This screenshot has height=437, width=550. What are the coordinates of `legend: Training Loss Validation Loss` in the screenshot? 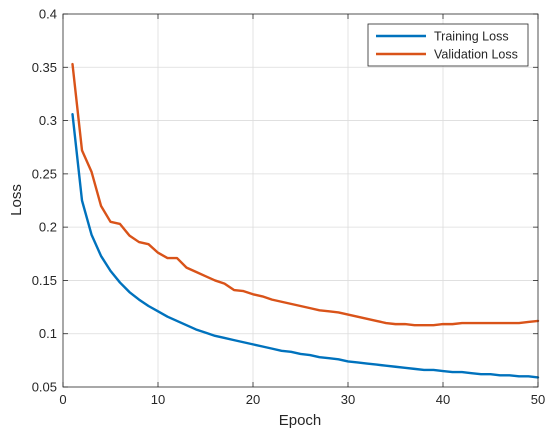 It's located at (448, 45).